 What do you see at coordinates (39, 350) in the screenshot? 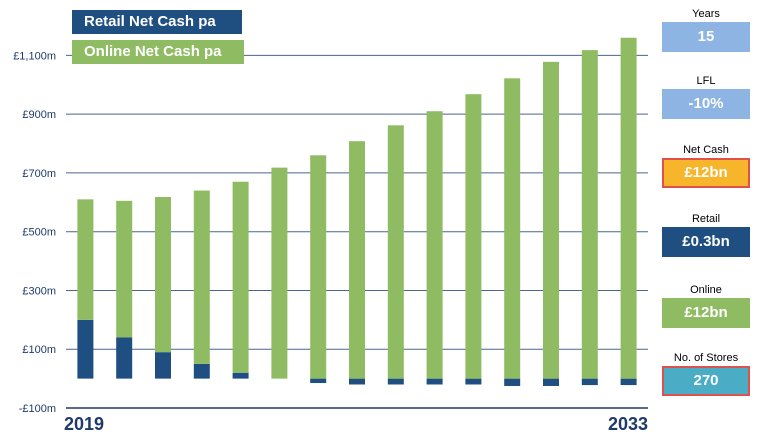
I see `y-tick-label: £100m` at bounding box center [39, 350].